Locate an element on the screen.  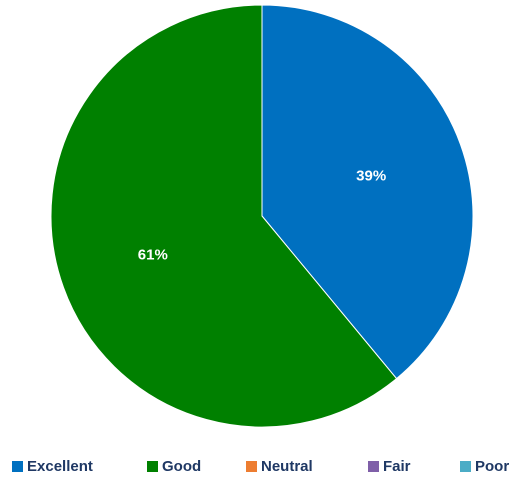
legend-label-fair: Fair is located at coordinates (397, 466).